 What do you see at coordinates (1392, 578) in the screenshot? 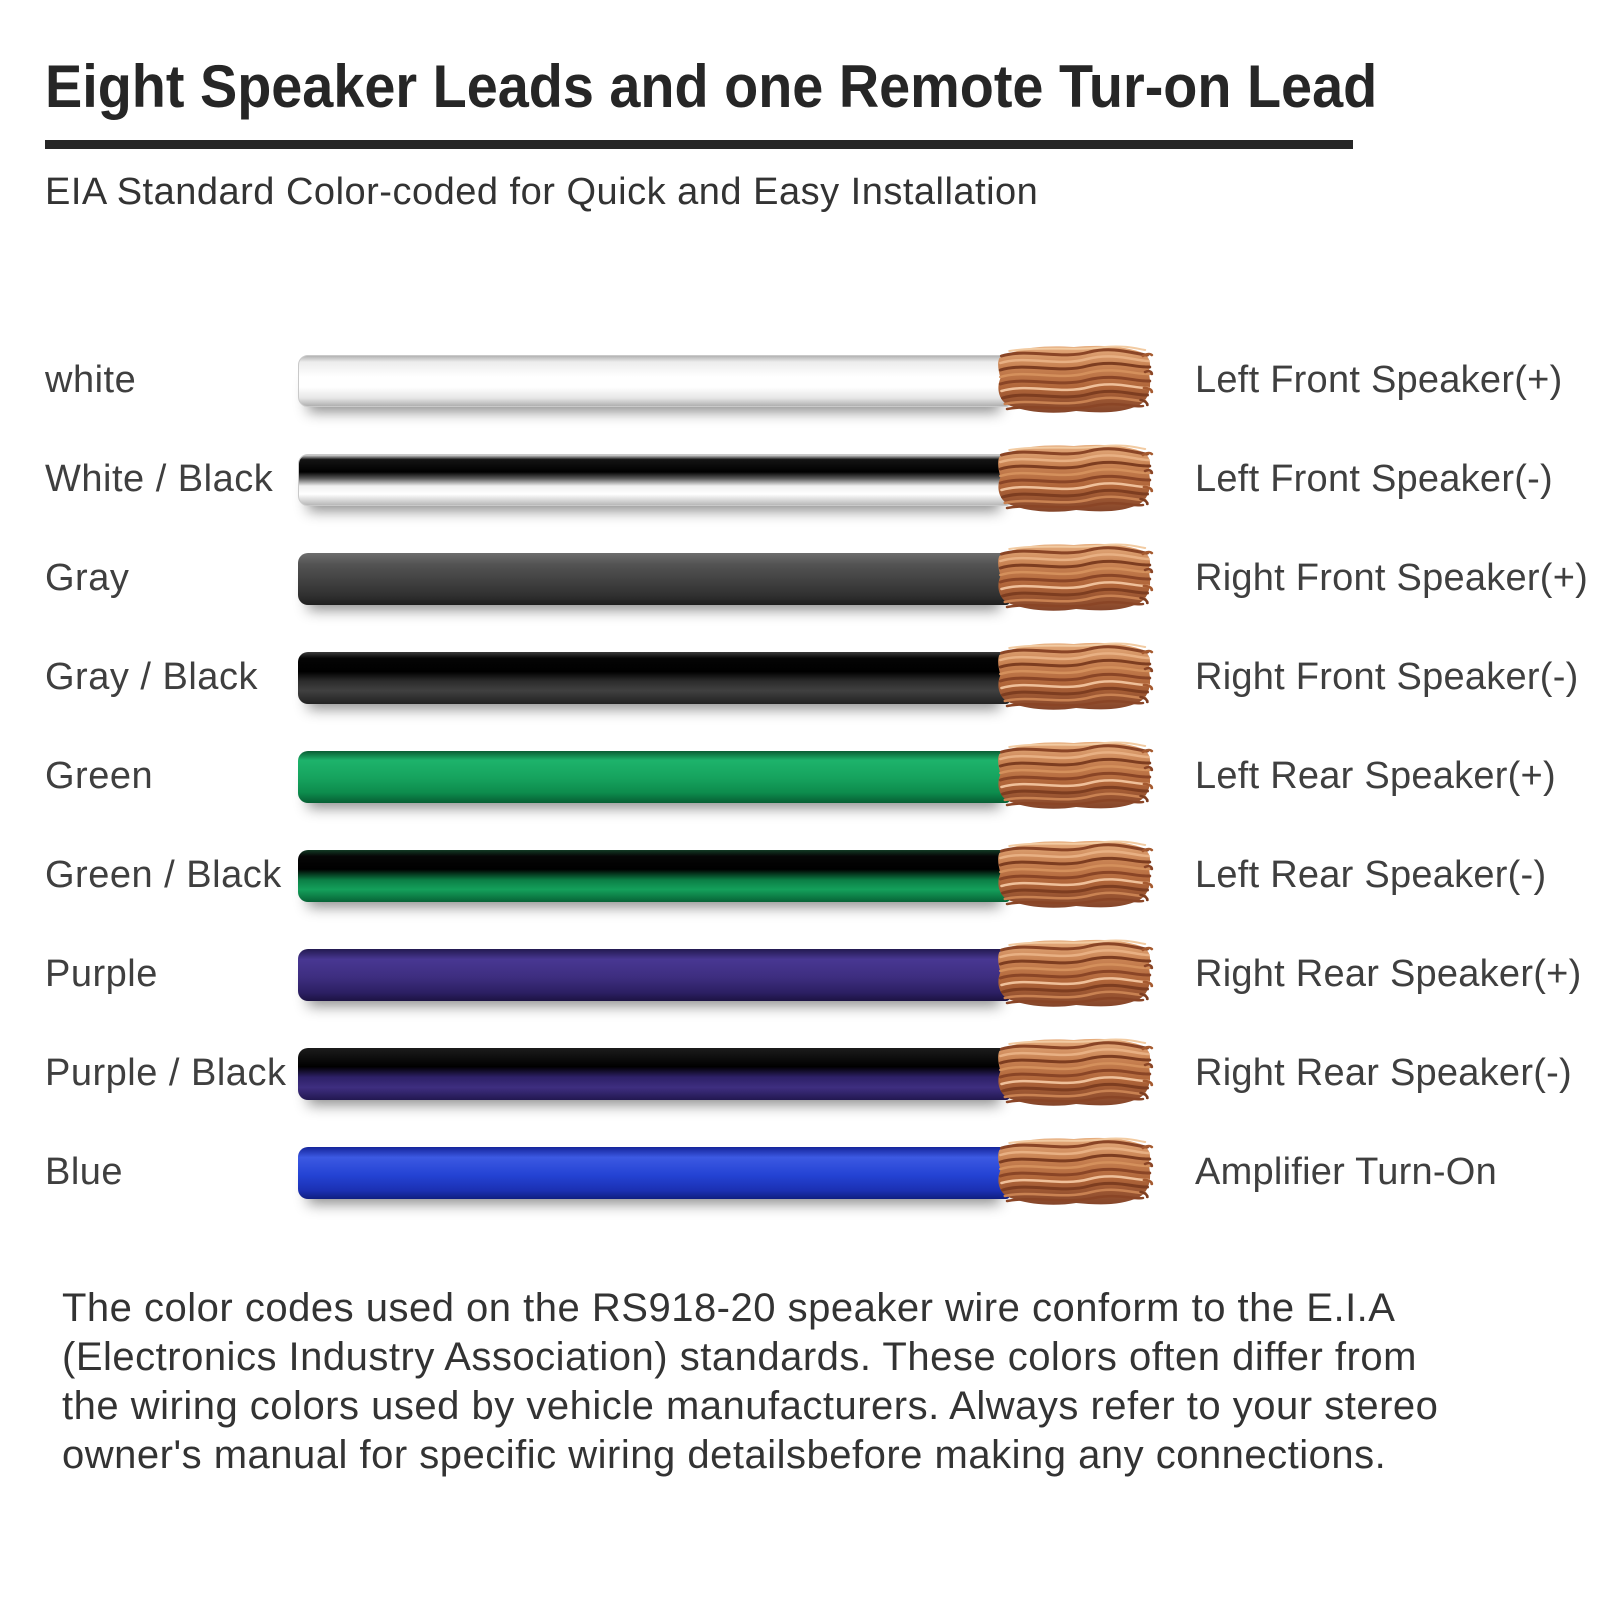
I see `wire-function-label: Right Front Speaker(+)` at bounding box center [1392, 578].